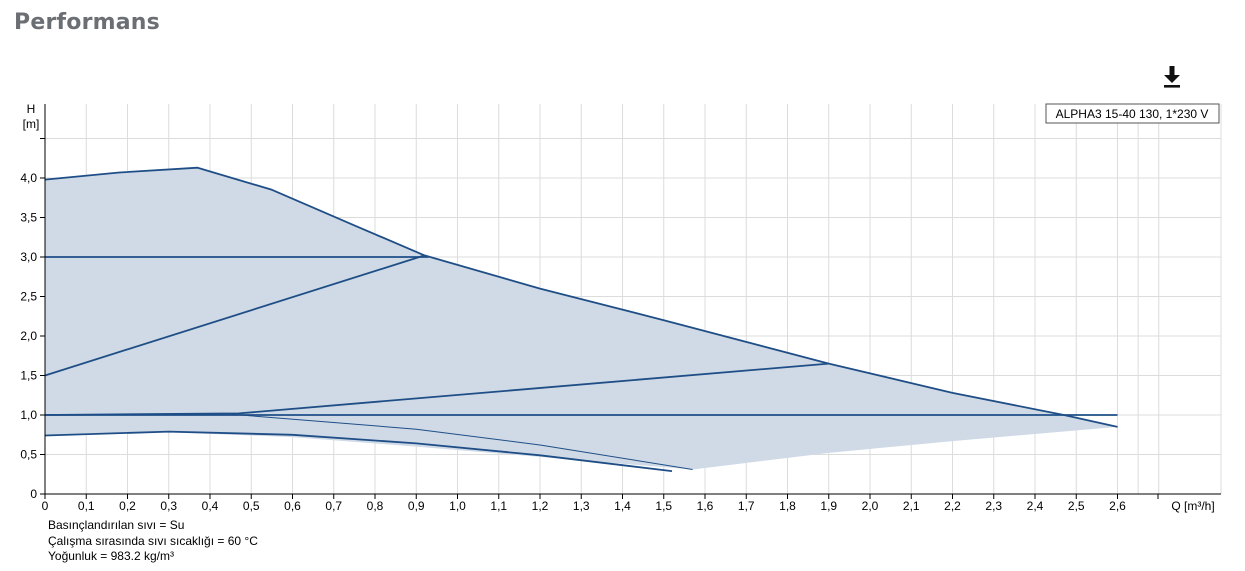  I want to click on x-tick-label: 0,9, so click(416, 506).